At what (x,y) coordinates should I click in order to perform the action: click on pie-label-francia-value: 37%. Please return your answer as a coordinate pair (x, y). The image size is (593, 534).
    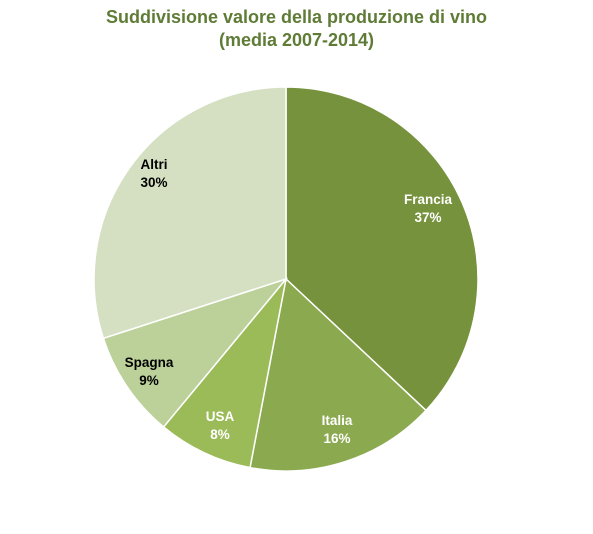
    Looking at the image, I should click on (427, 217).